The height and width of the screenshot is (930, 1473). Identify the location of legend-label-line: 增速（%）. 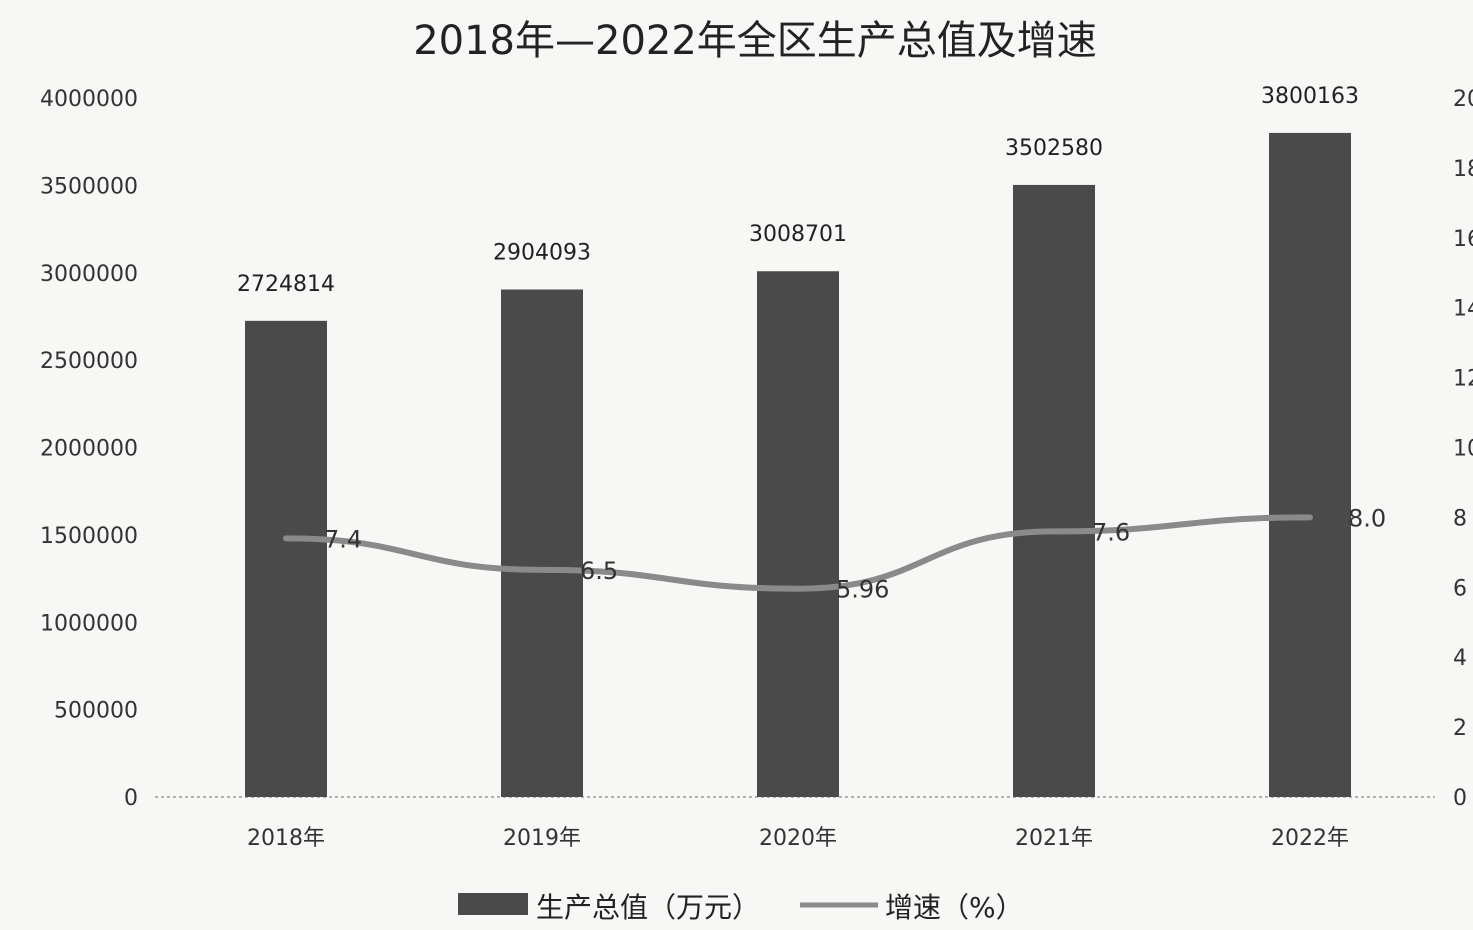
(954, 907).